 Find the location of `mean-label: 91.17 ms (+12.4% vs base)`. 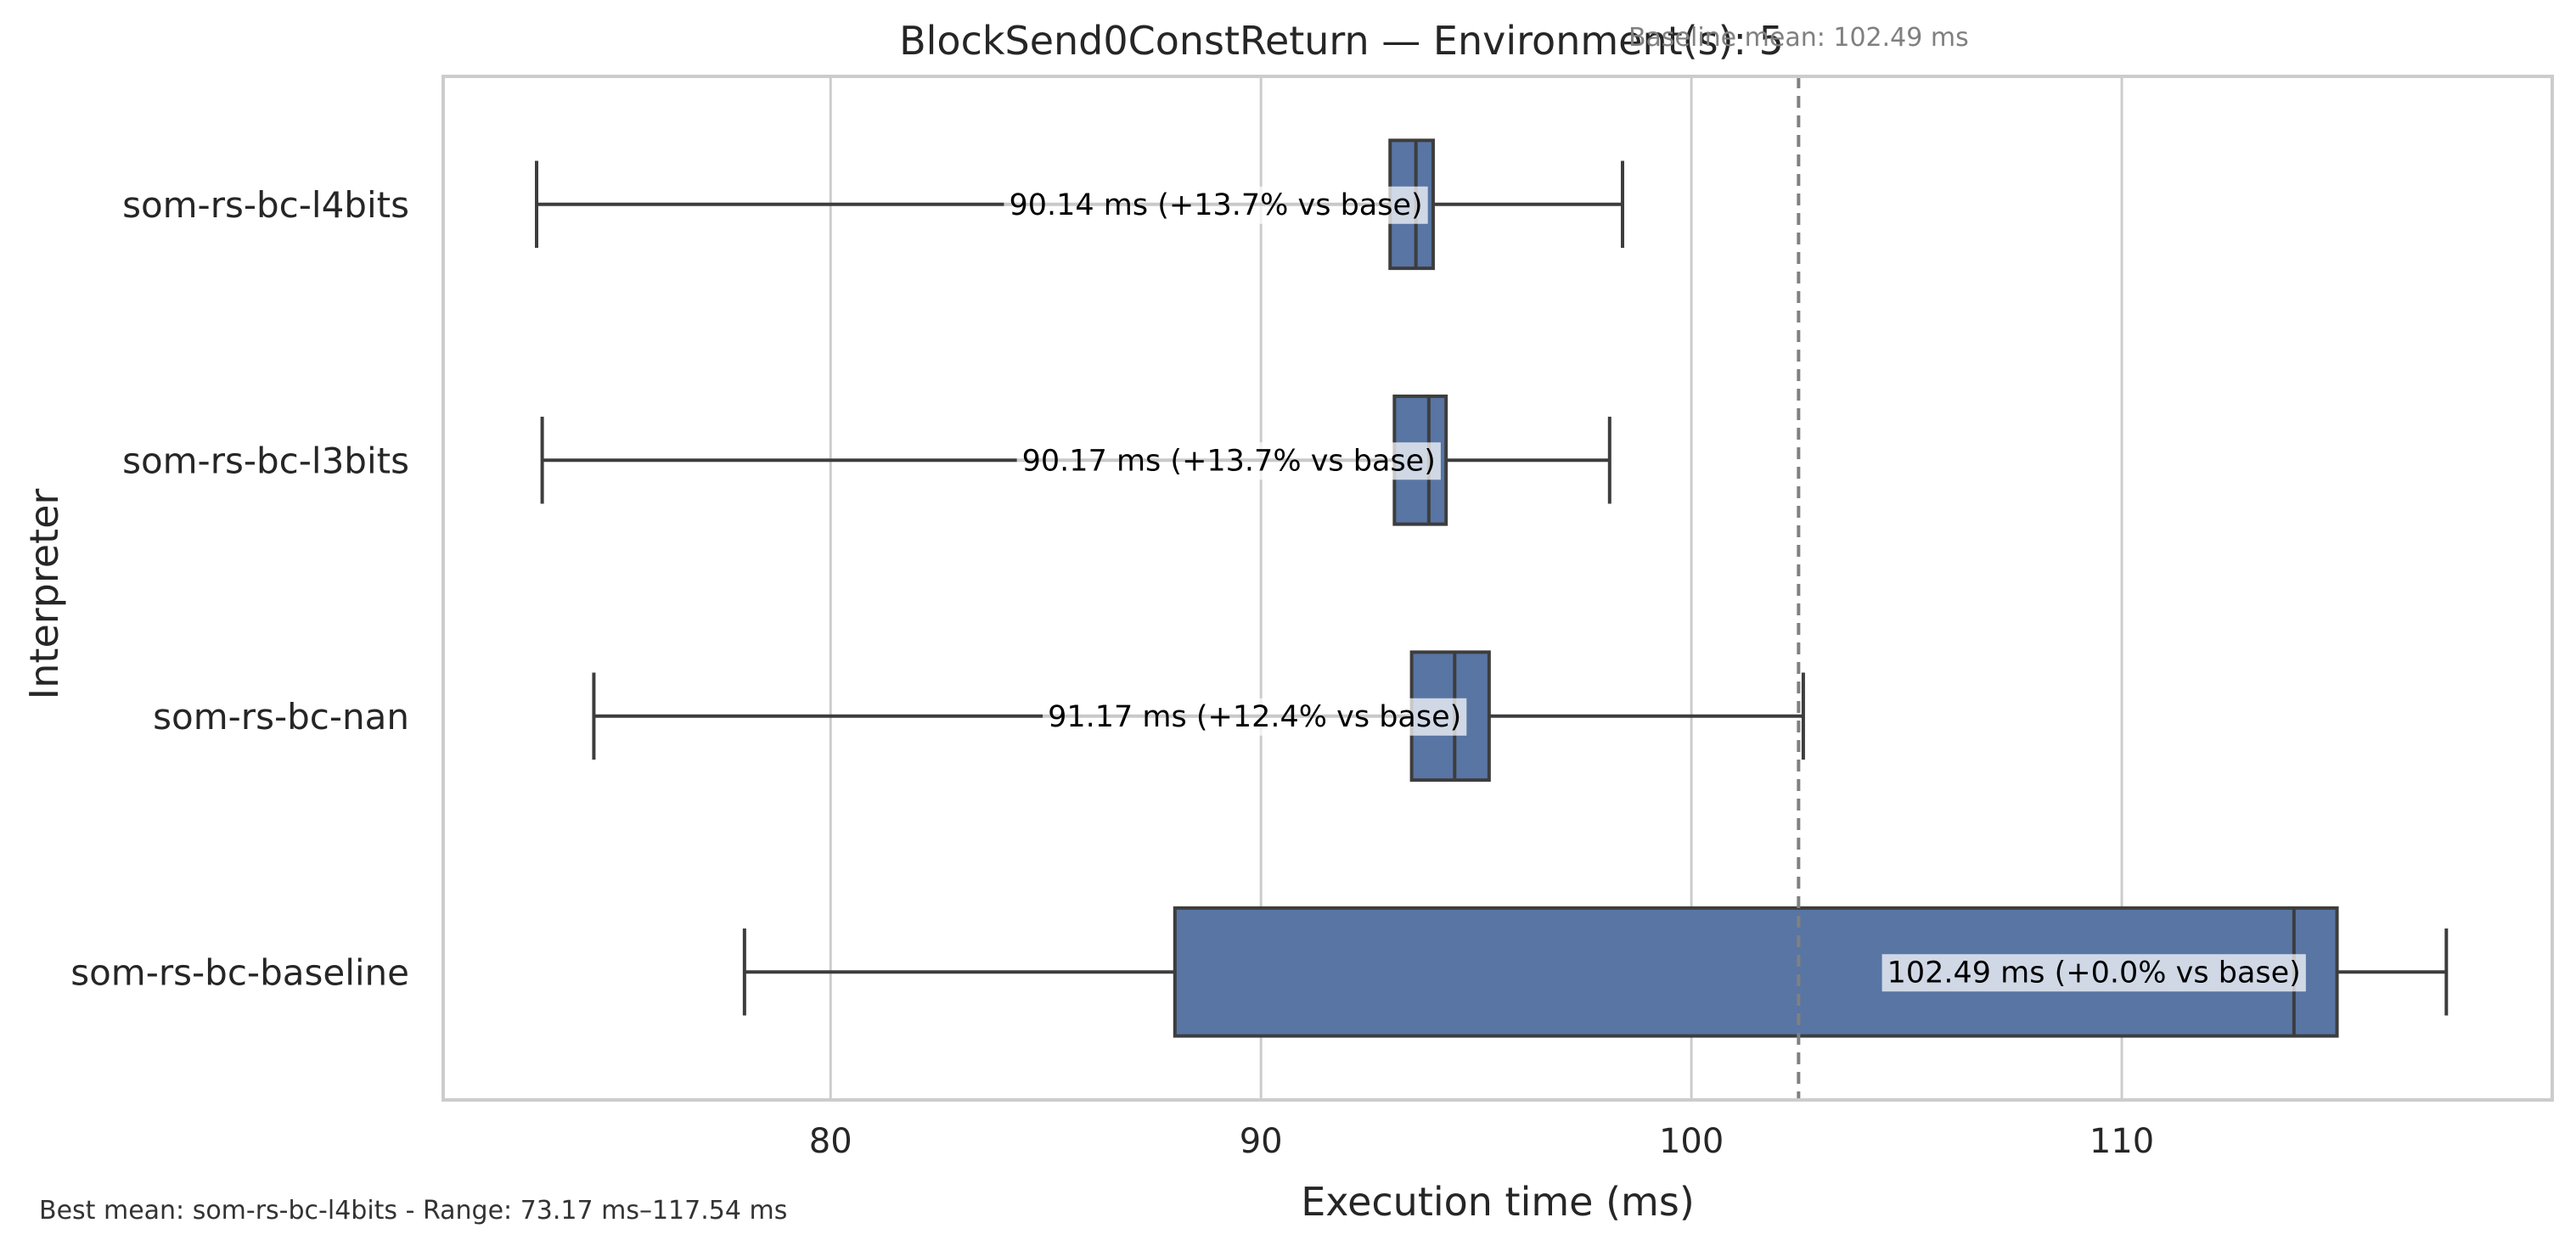

mean-label: 91.17 ms (+12.4% vs base) is located at coordinates (1254, 717).